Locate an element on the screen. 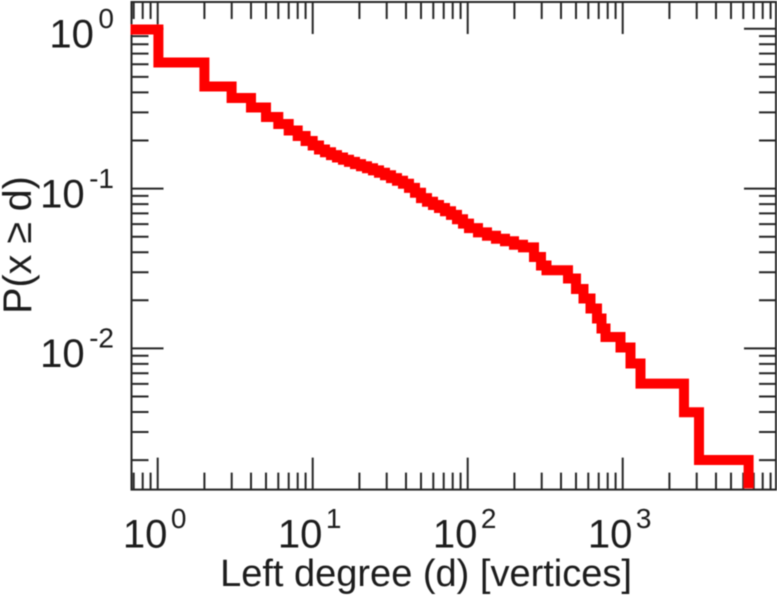  svg-text: Left degree (d) [vertices] is located at coordinates (426, 574).